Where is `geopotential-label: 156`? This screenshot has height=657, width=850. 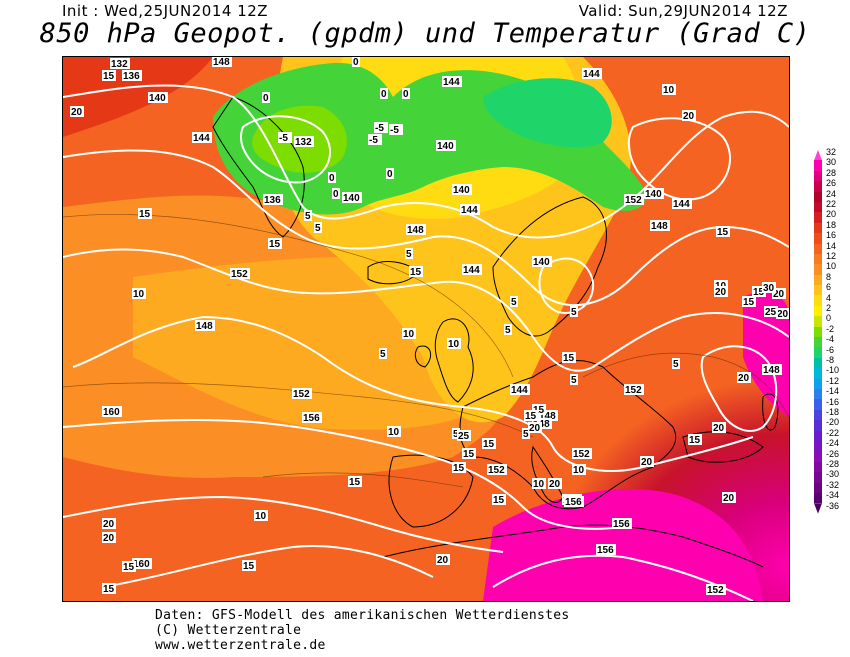 geopotential-label: 156 is located at coordinates (621, 524).